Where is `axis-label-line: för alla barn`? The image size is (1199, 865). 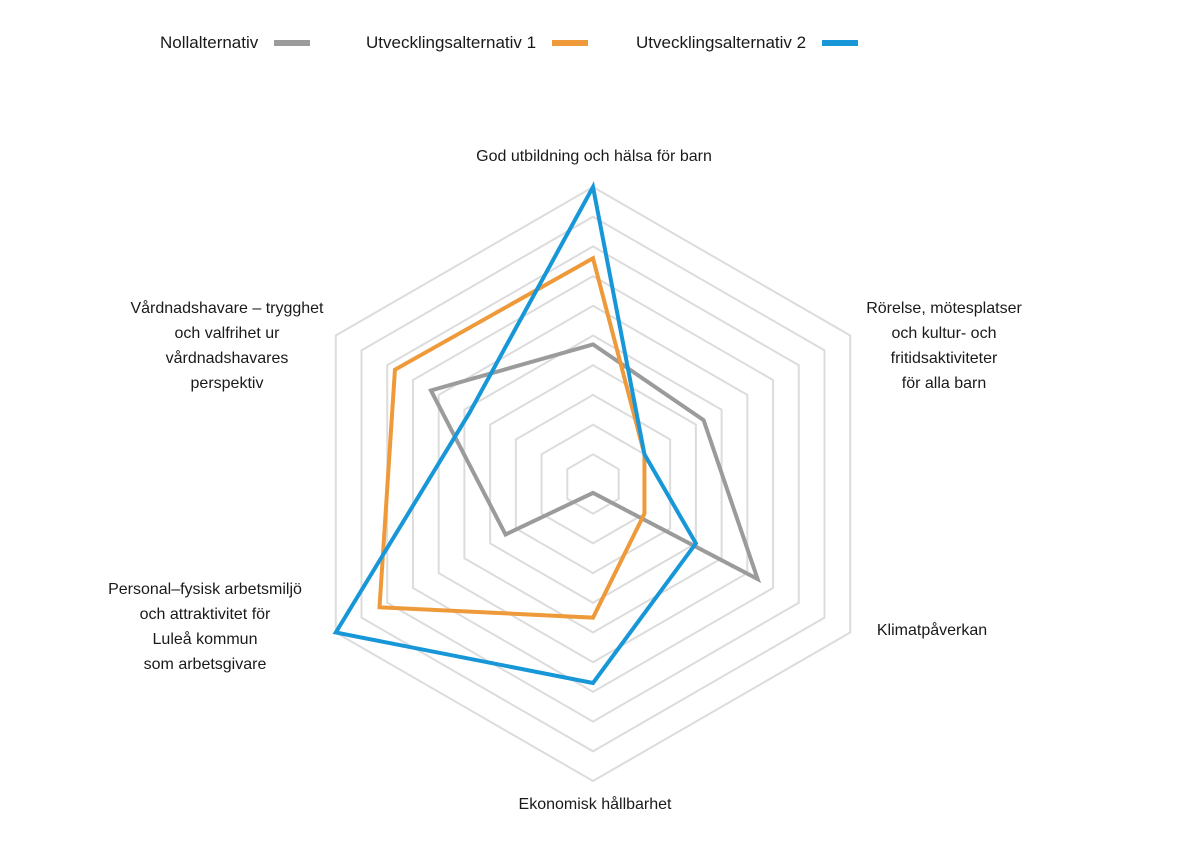 axis-label-line: för alla barn is located at coordinates (944, 383).